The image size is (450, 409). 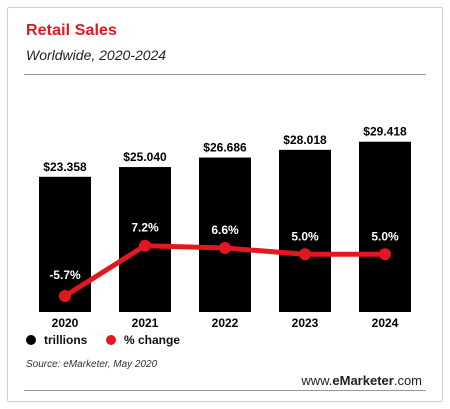 I want to click on bar-2021, so click(x=145, y=239).